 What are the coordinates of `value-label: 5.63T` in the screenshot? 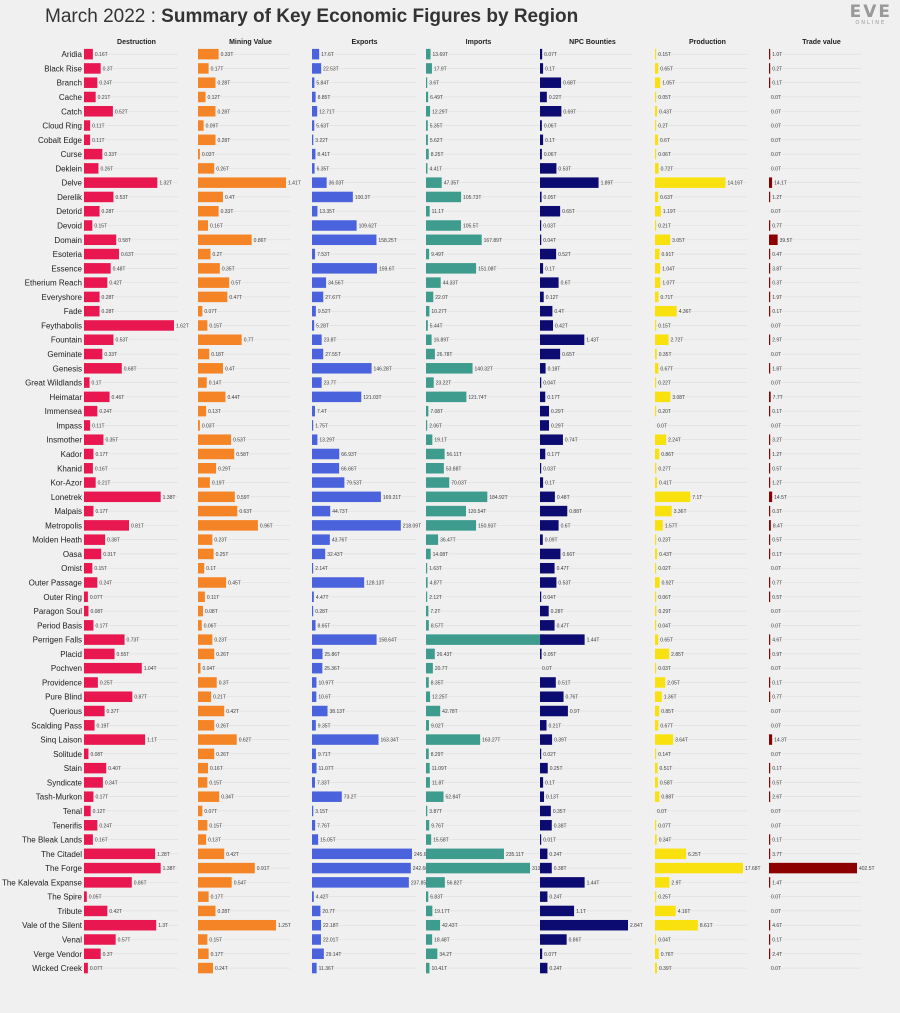 It's located at (322, 127).